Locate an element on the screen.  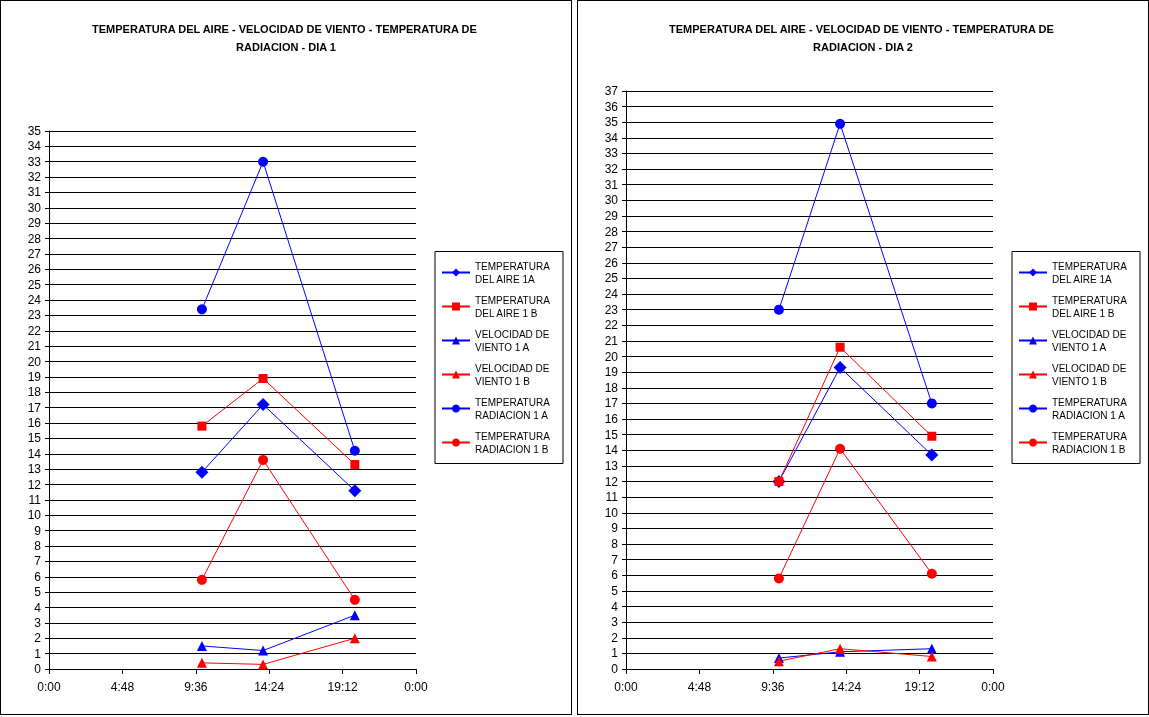
y-tick-label: 14 is located at coordinates (611, 450).